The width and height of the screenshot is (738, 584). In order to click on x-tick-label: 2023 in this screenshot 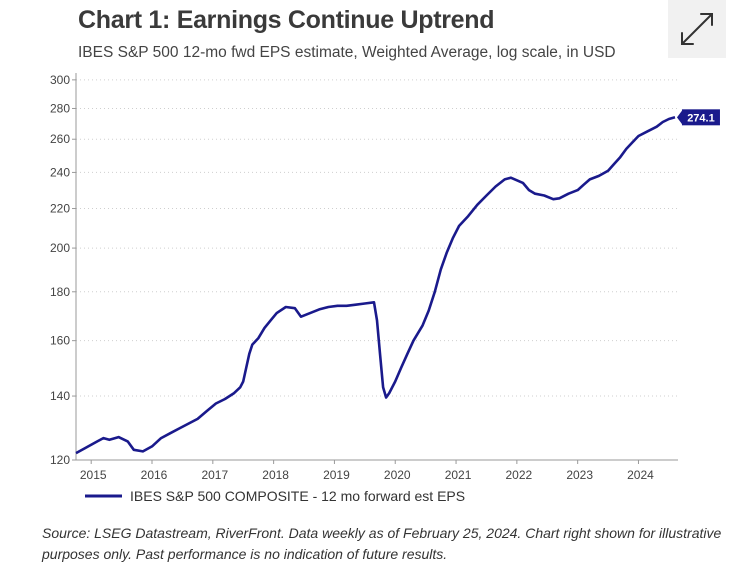, I will do `click(579, 475)`.